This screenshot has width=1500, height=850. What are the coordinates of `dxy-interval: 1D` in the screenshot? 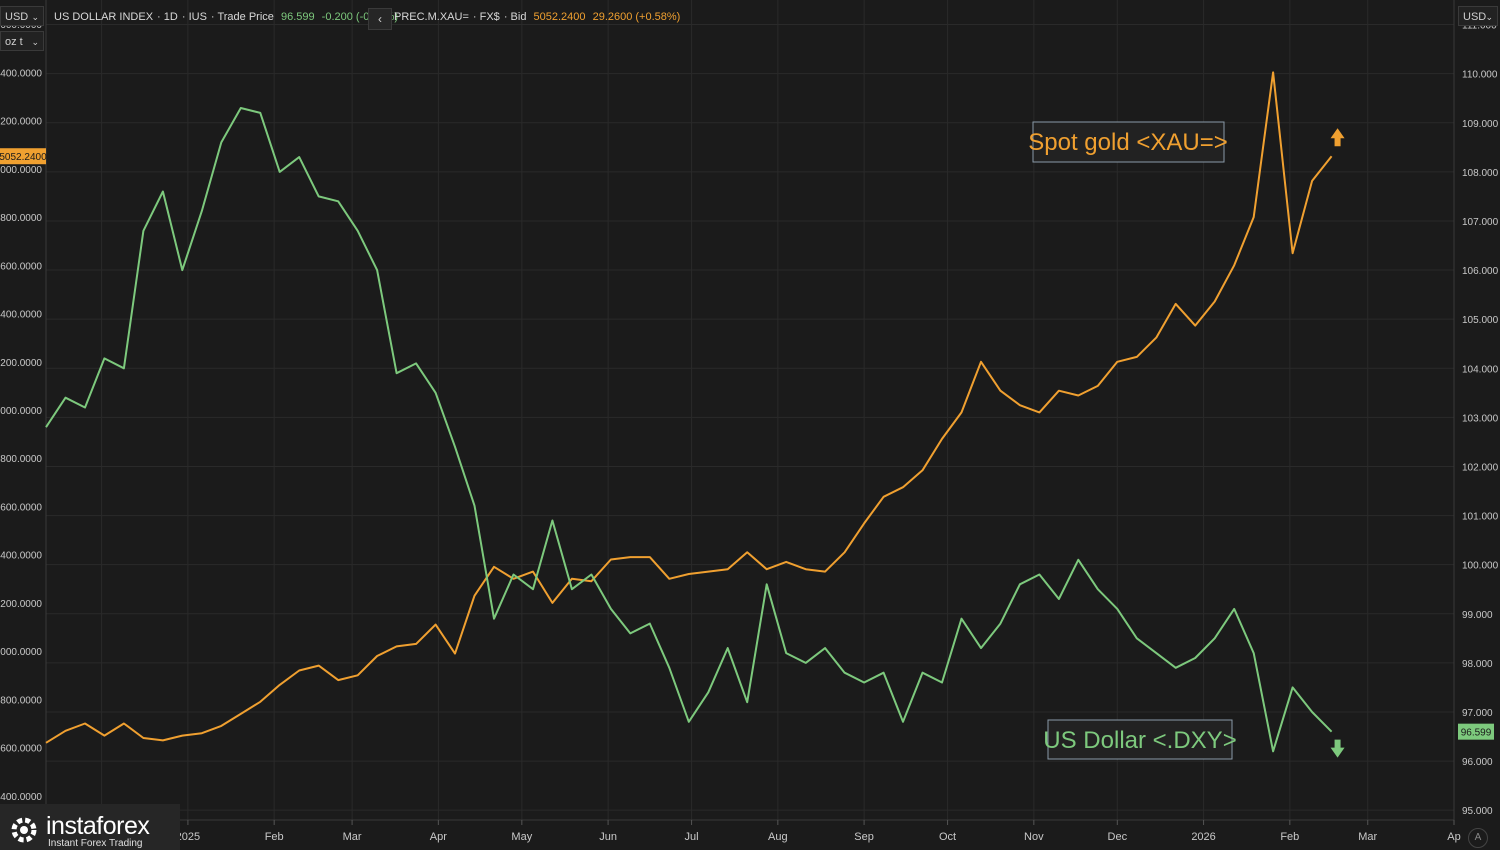 It's located at (170, 17).